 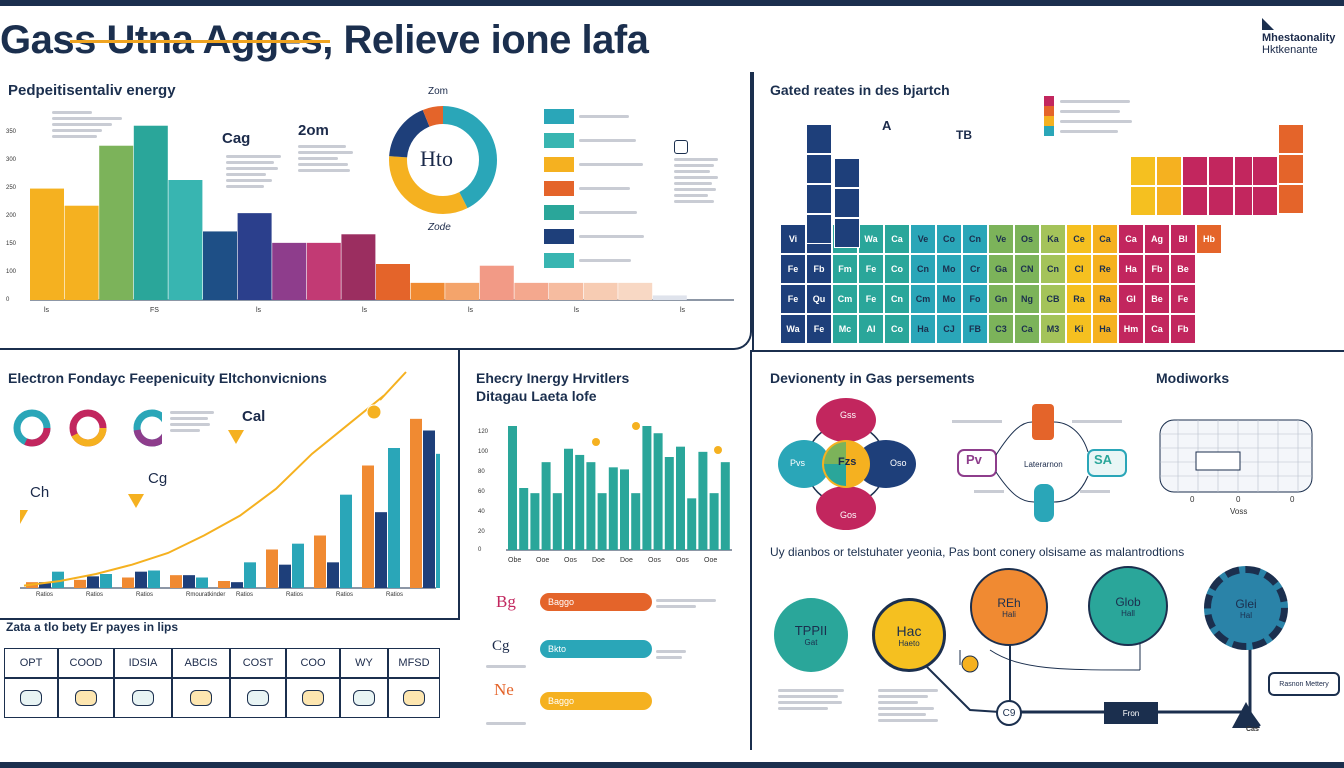 I want to click on energy-y-tick: 200, so click(x=11, y=216).